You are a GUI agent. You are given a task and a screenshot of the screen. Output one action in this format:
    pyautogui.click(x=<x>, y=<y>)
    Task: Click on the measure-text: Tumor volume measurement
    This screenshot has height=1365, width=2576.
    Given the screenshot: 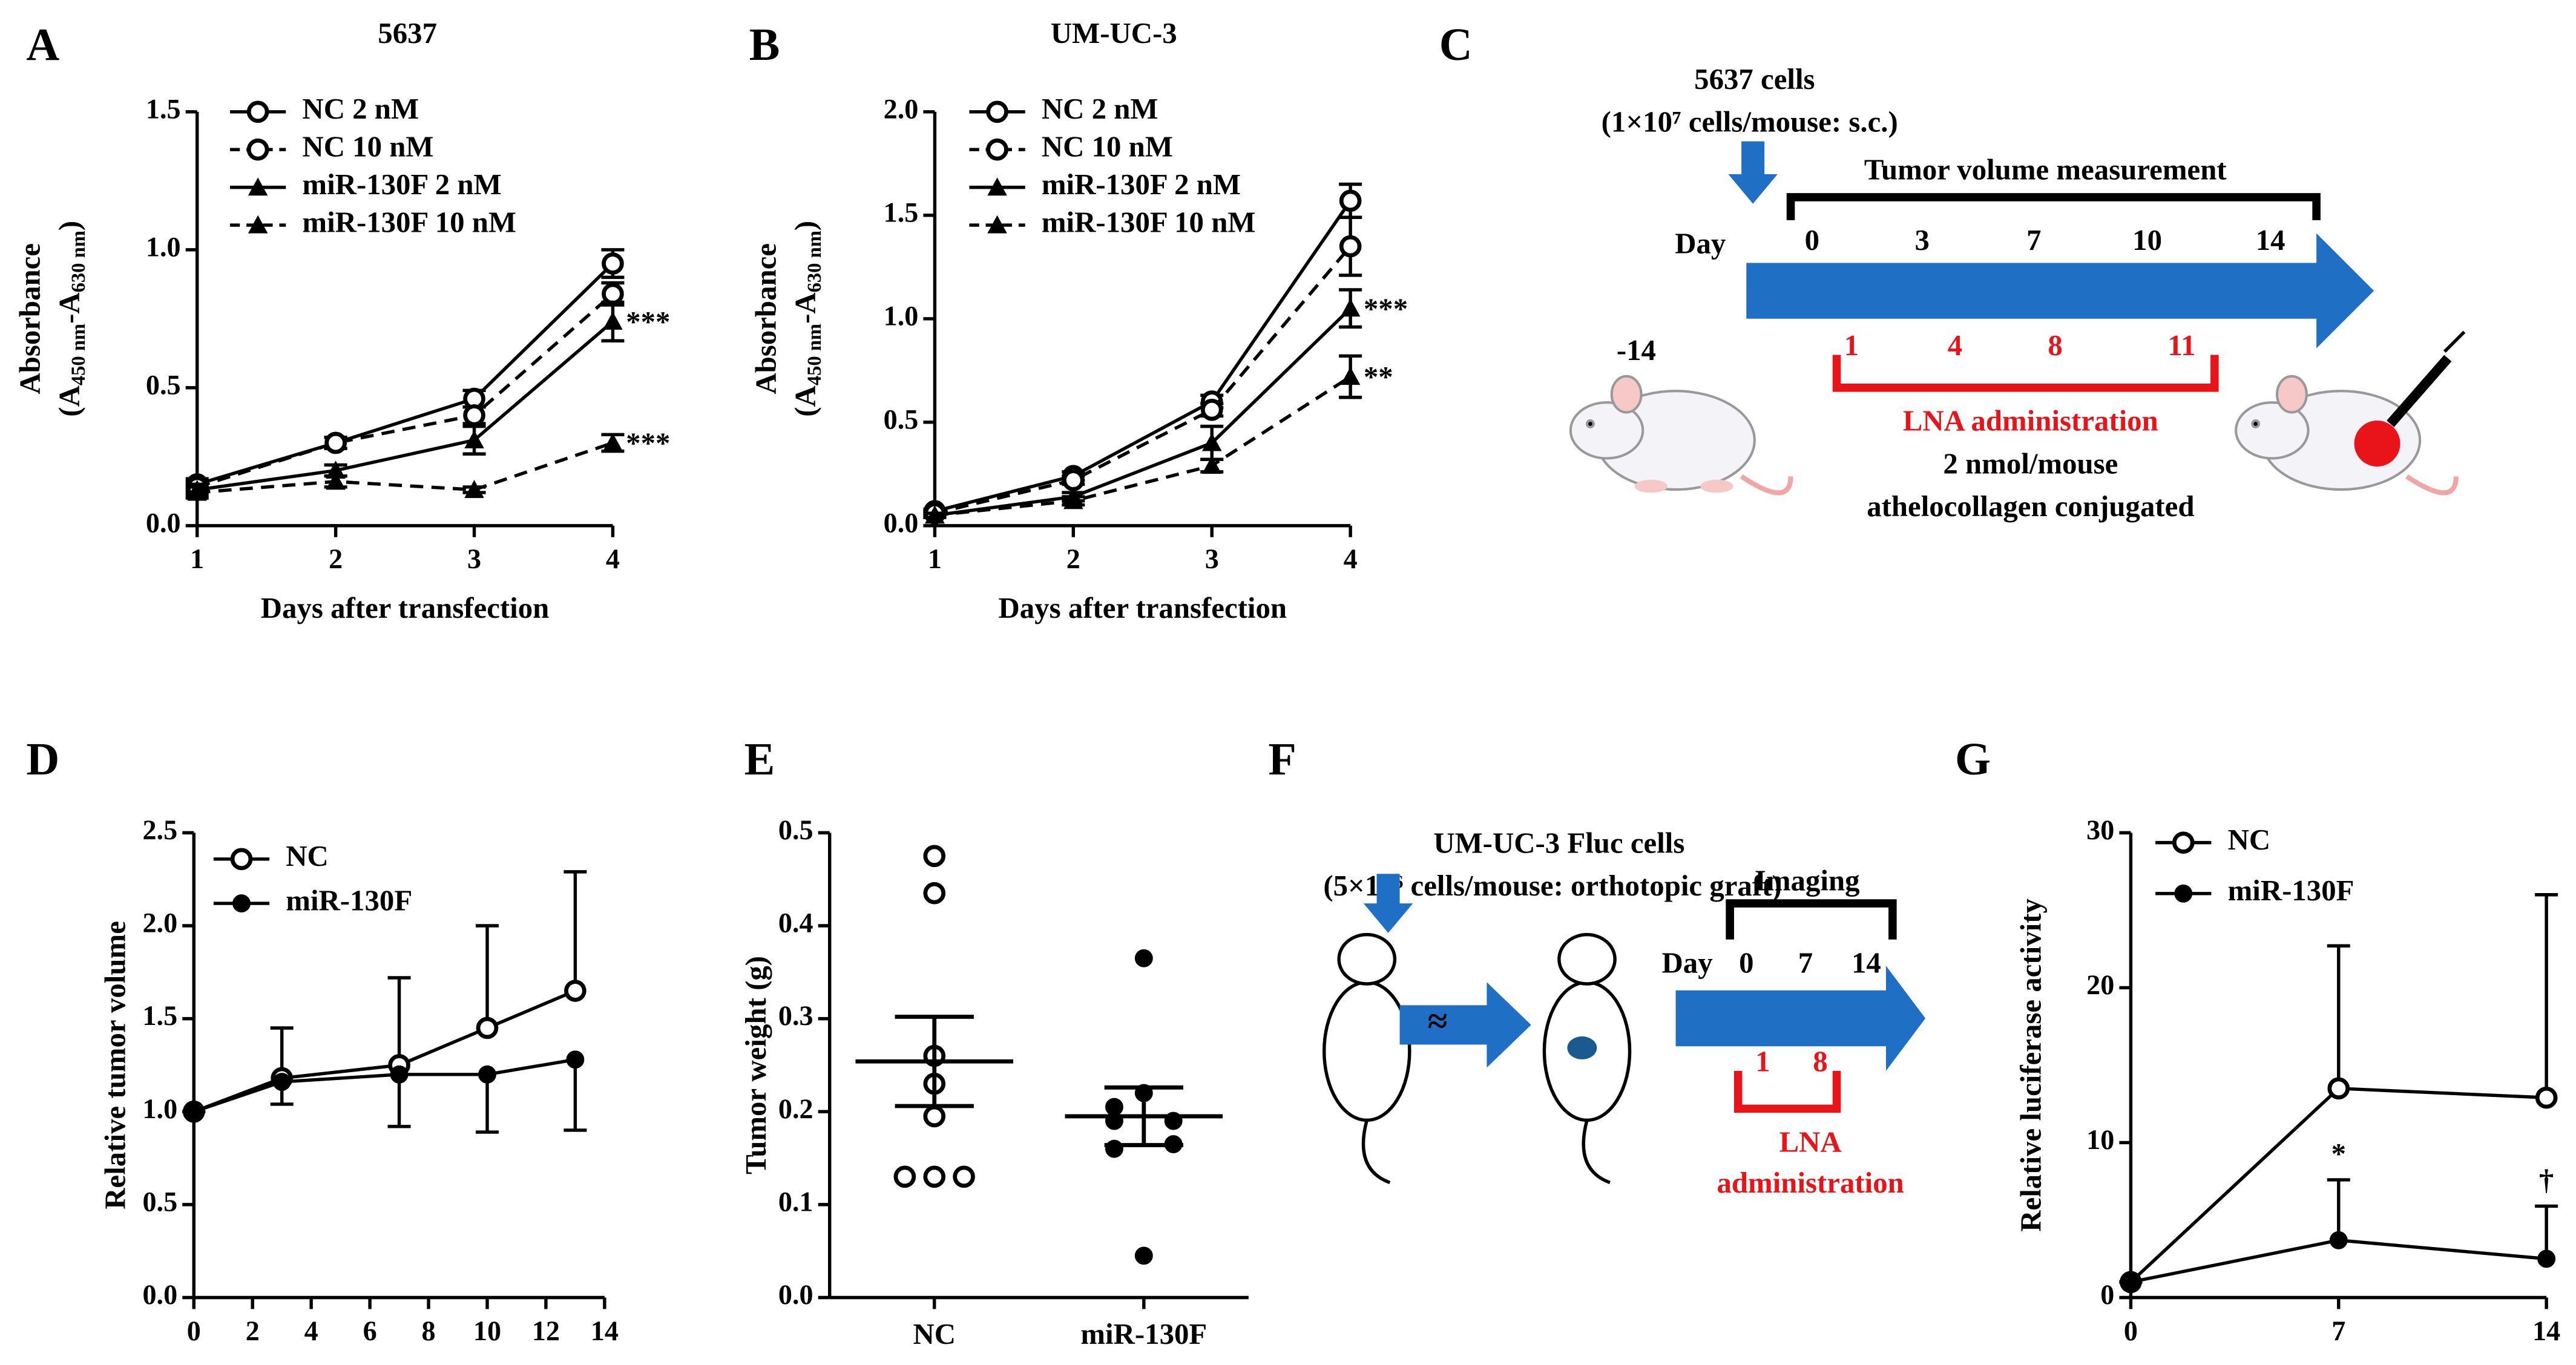 What is the action you would take?
    pyautogui.click(x=2045, y=169)
    